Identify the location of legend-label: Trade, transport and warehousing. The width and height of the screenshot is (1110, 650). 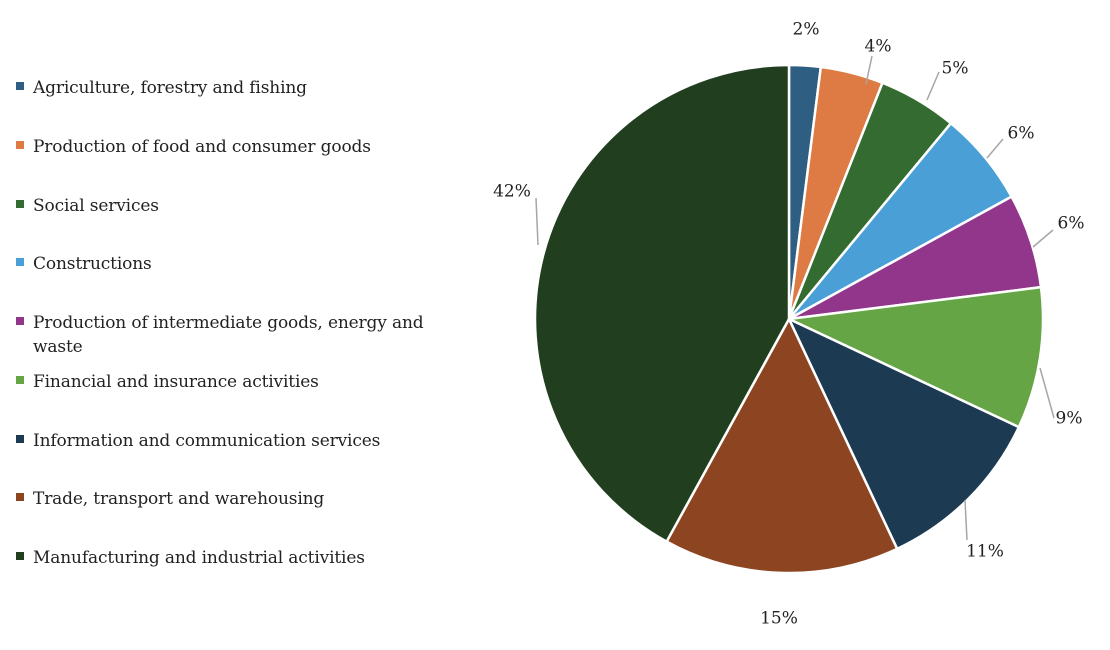
(179, 499).